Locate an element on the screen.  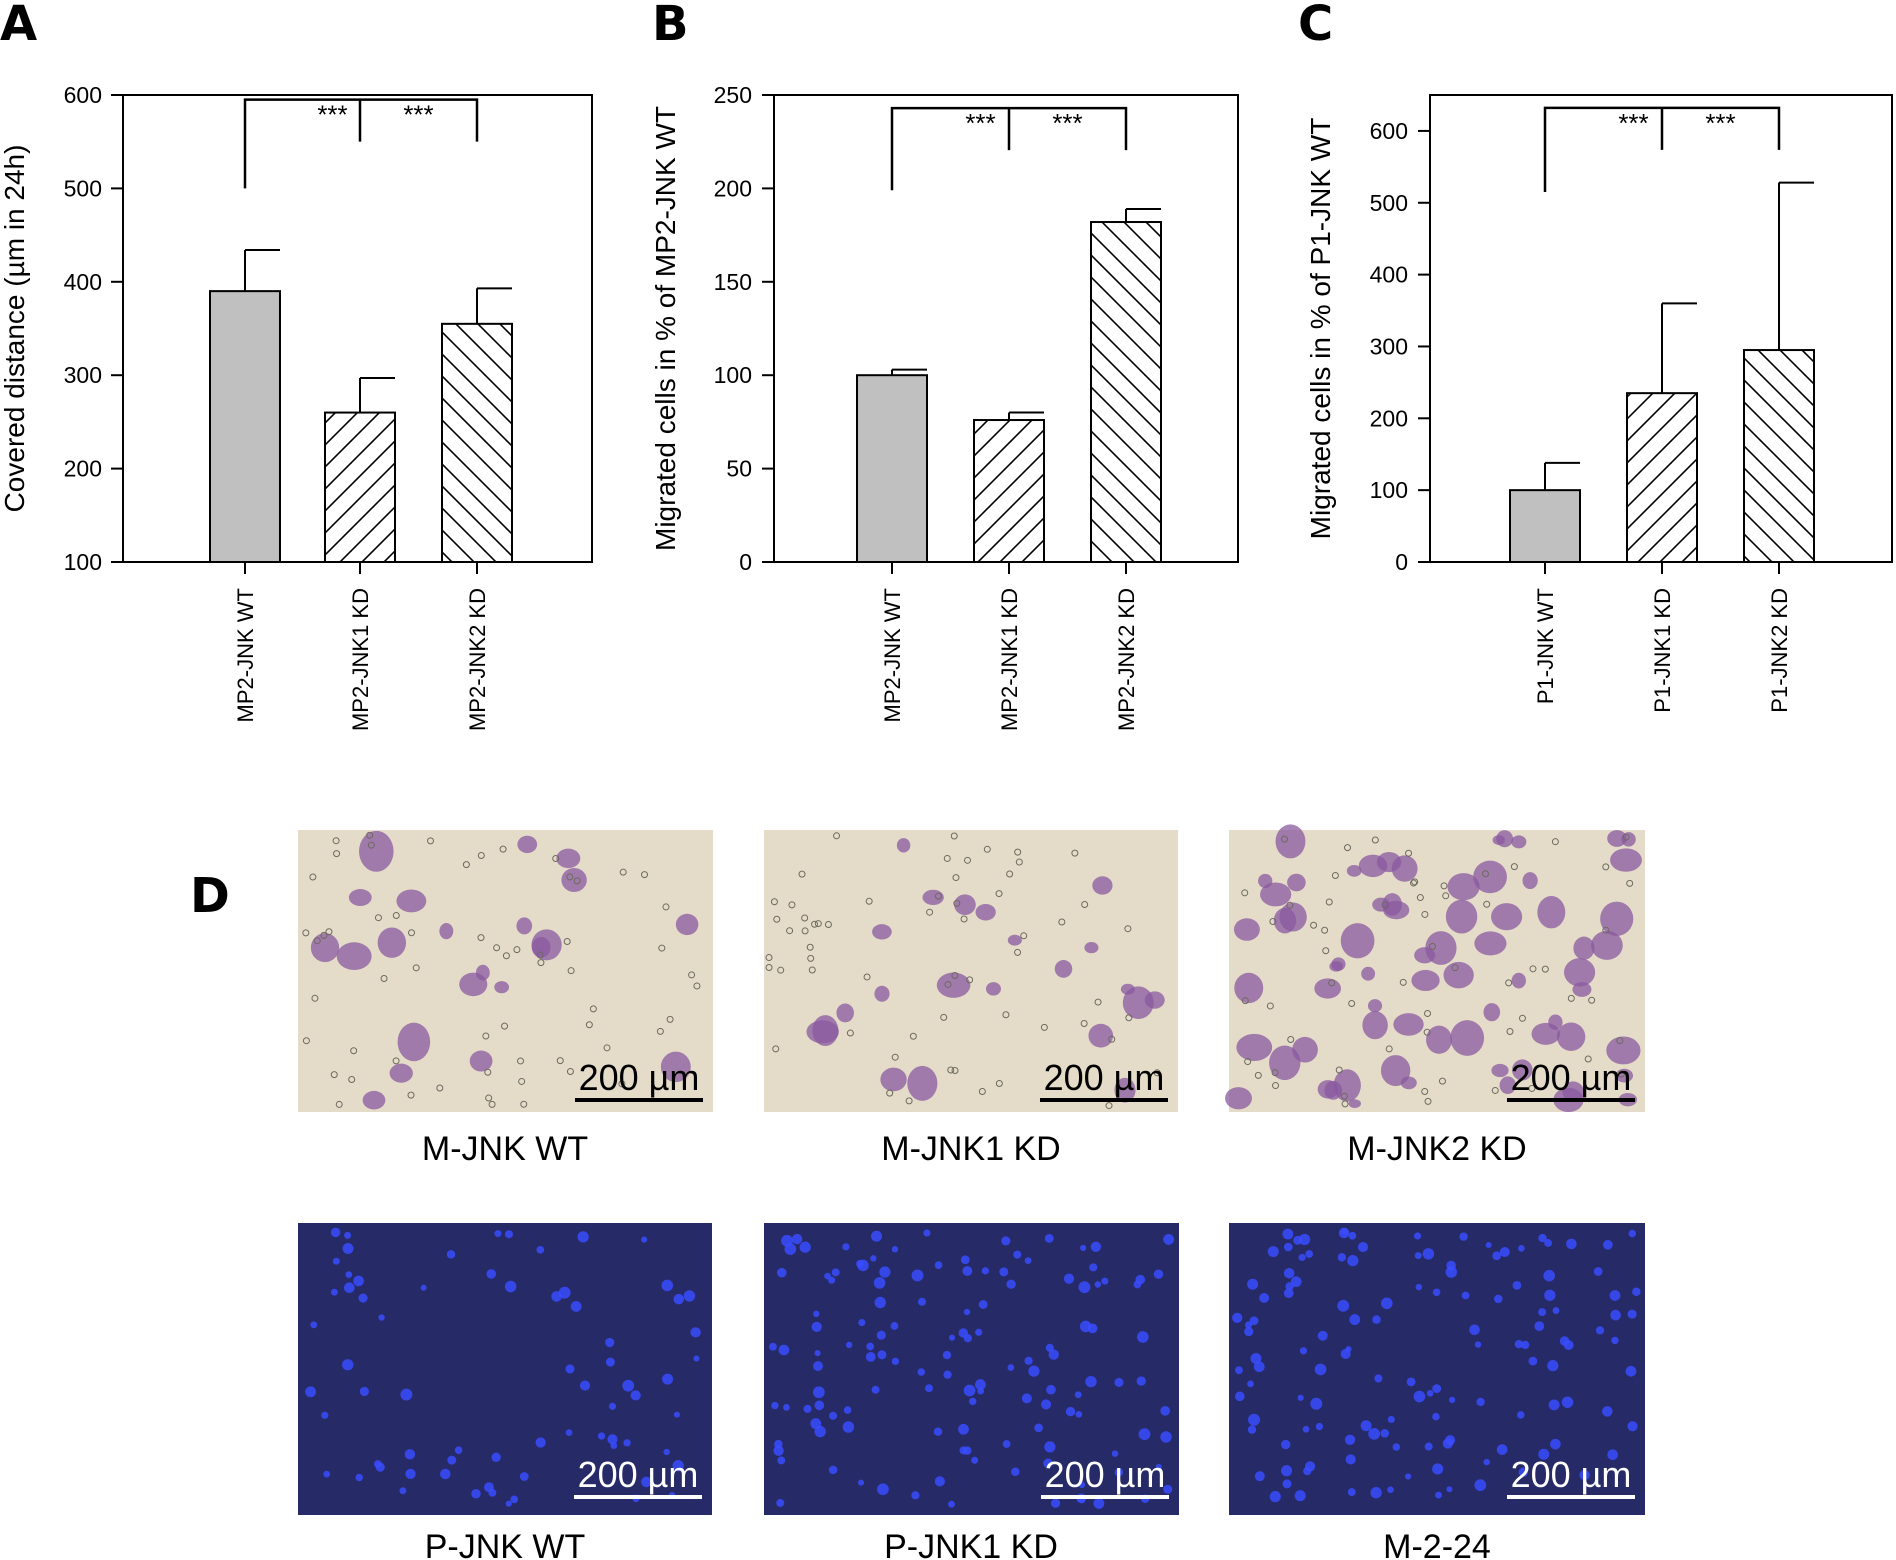
category-label: MP2-JNK1 KD is located at coordinates (1009, 659).